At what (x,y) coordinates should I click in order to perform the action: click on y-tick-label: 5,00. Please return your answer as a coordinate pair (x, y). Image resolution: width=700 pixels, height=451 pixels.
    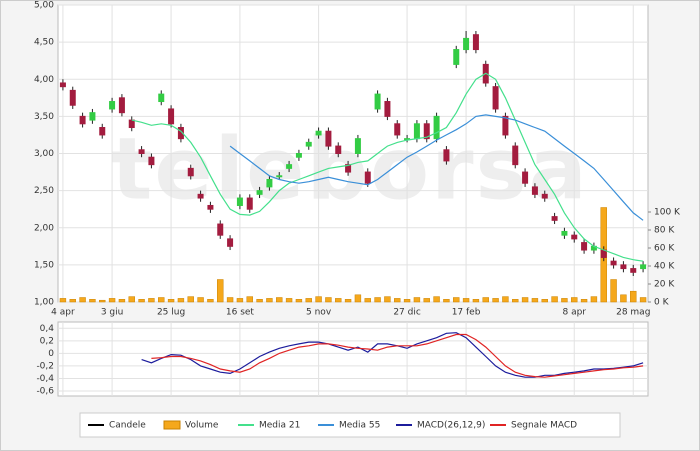
    Looking at the image, I should click on (44, 6).